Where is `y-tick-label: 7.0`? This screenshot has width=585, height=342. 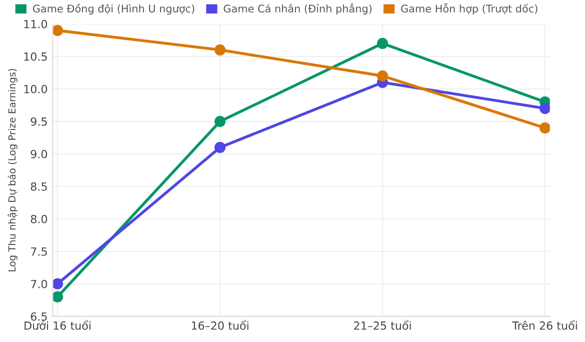
y-tick-label: 7.0 is located at coordinates (39, 284).